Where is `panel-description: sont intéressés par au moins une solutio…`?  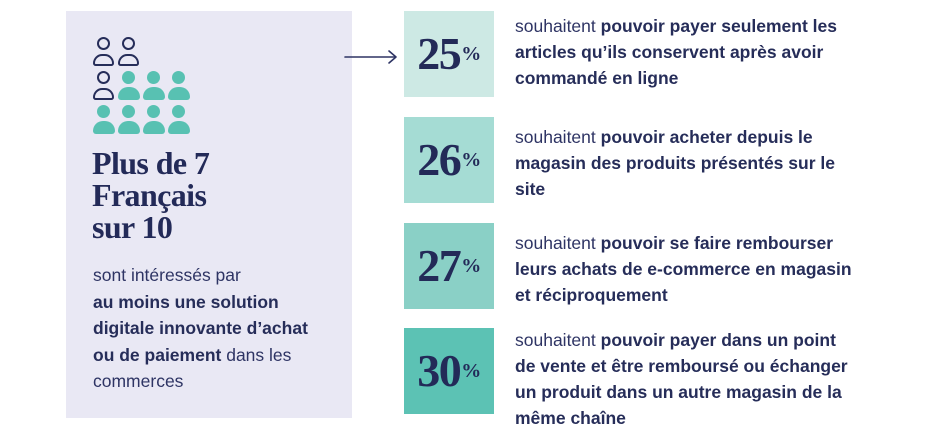
panel-description: sont intéressés par au moins une solutio… is located at coordinates (214, 328).